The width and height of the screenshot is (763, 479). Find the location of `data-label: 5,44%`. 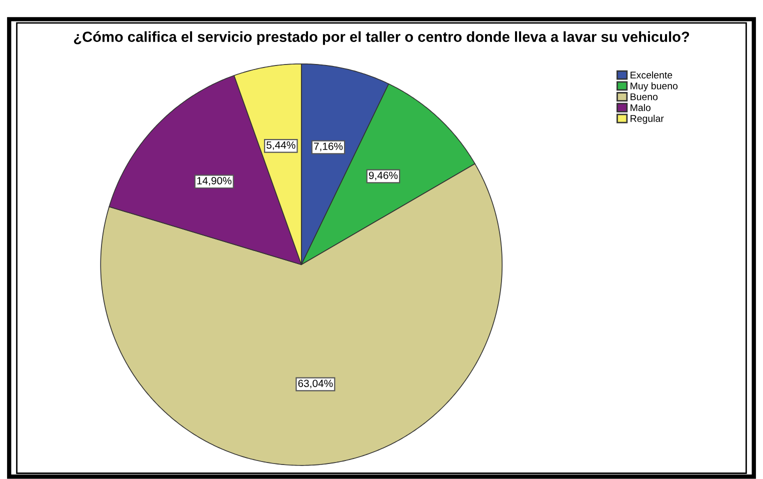

data-label: 5,44% is located at coordinates (281, 145).